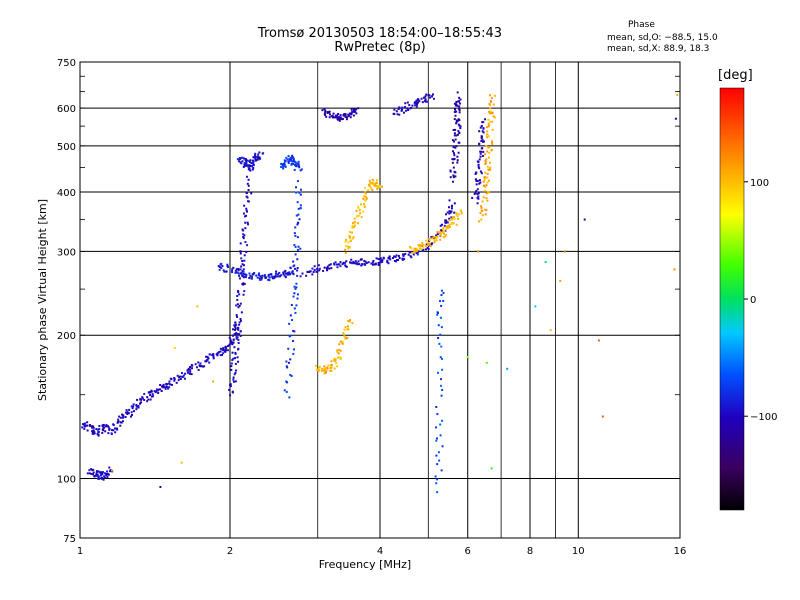 The height and width of the screenshot is (600, 800). What do you see at coordinates (658, 49) in the screenshot?
I see `phase-x-stats: mean, sd,X: 88.9, 18.3` at bounding box center [658, 49].